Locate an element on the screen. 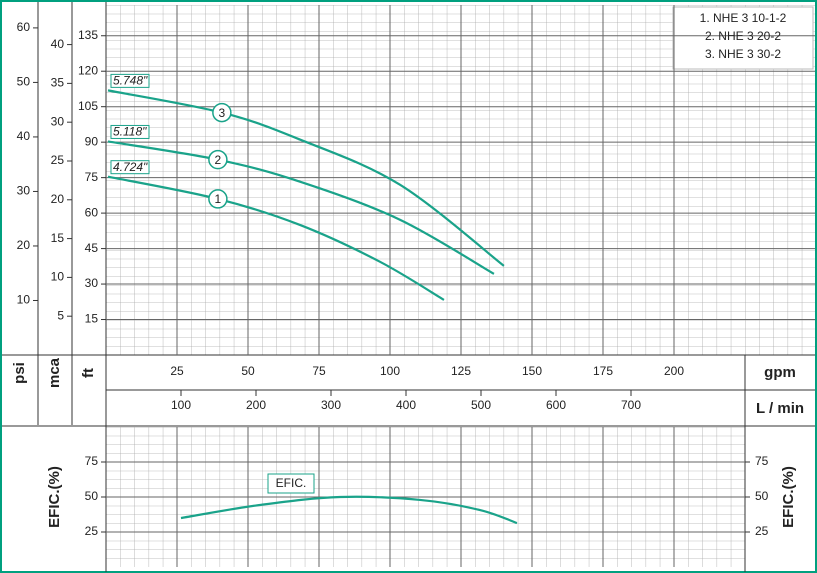  x-tick-label: 300 is located at coordinates (331, 405).